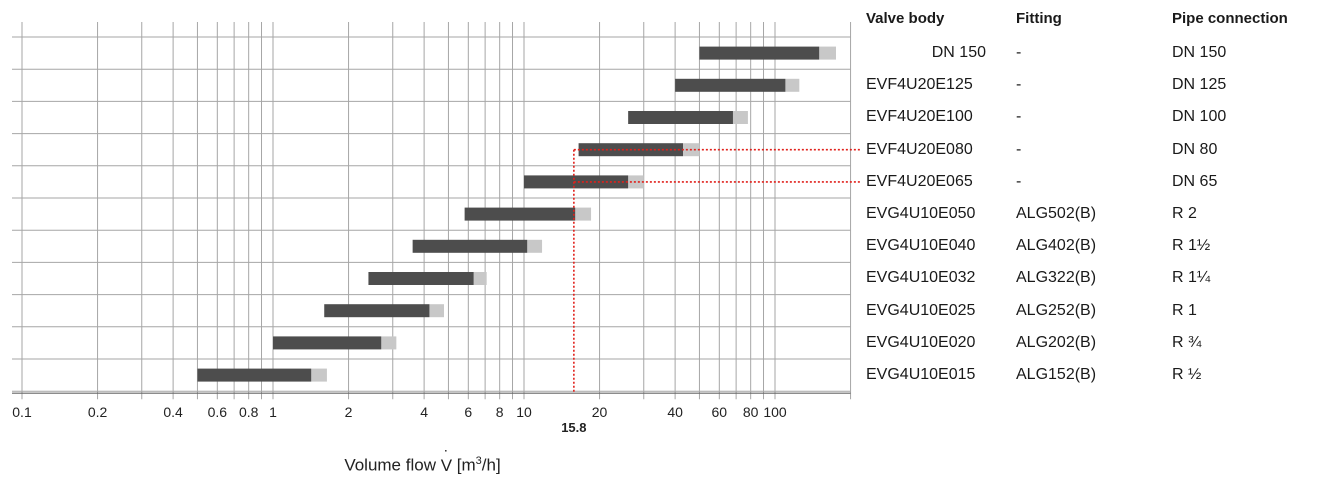  I want to click on x-tick-label: 0.2, so click(98, 412).